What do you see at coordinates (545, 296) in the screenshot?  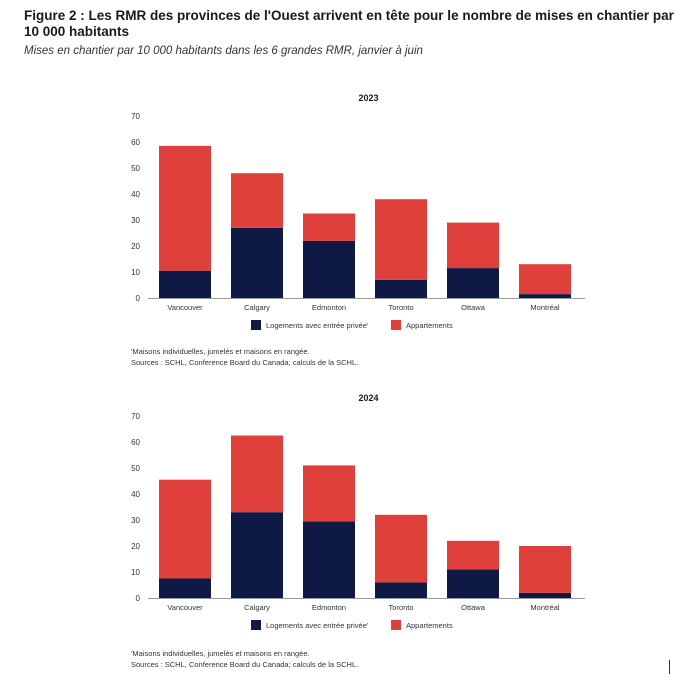 I see `bar-2023-montreal-private` at bounding box center [545, 296].